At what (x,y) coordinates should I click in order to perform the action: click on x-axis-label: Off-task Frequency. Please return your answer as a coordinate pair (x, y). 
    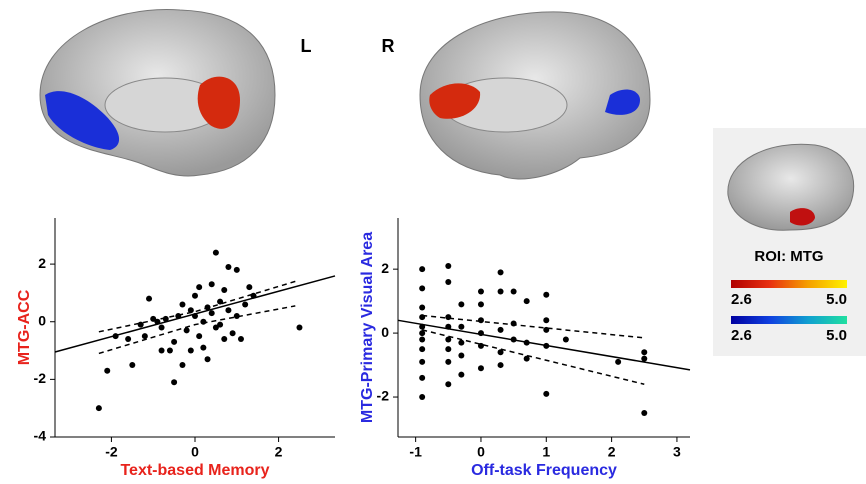
    Looking at the image, I should click on (544, 470).